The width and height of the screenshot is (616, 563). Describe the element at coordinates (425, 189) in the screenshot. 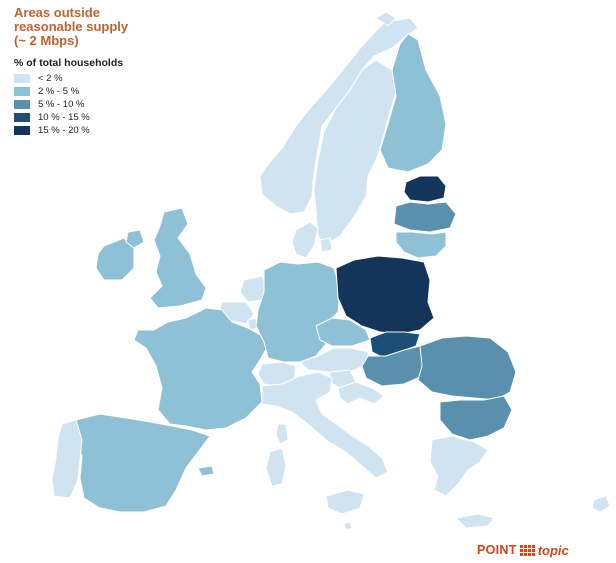

I see `country-estonia` at that location.